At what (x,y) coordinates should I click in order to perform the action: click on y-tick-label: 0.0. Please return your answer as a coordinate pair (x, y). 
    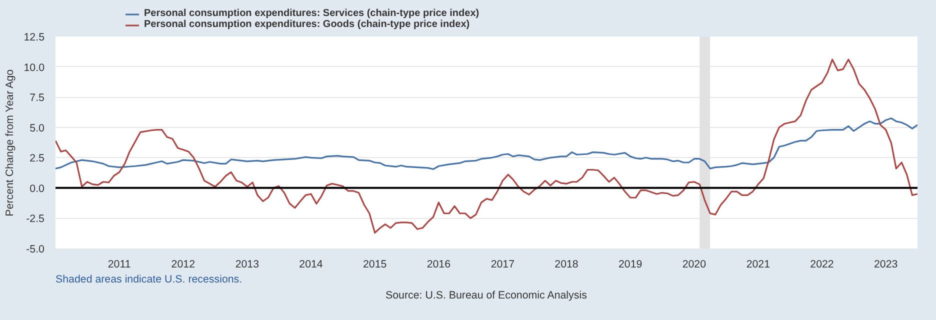
    Looking at the image, I should click on (37, 188).